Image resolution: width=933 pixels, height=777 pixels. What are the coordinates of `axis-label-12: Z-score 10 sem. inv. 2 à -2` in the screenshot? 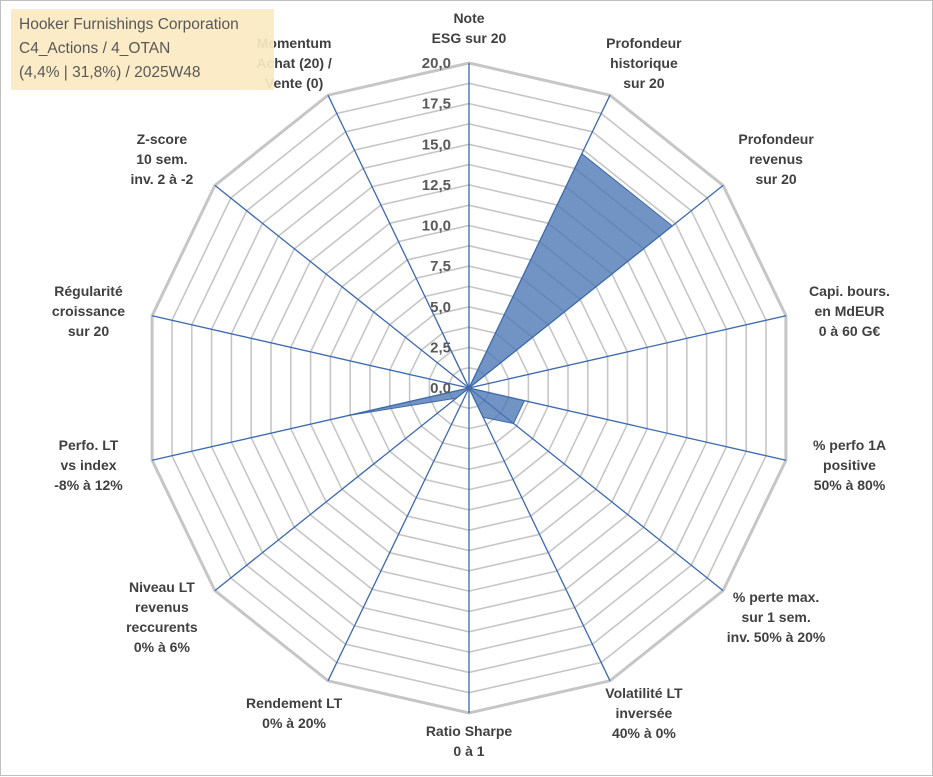 It's located at (162, 159).